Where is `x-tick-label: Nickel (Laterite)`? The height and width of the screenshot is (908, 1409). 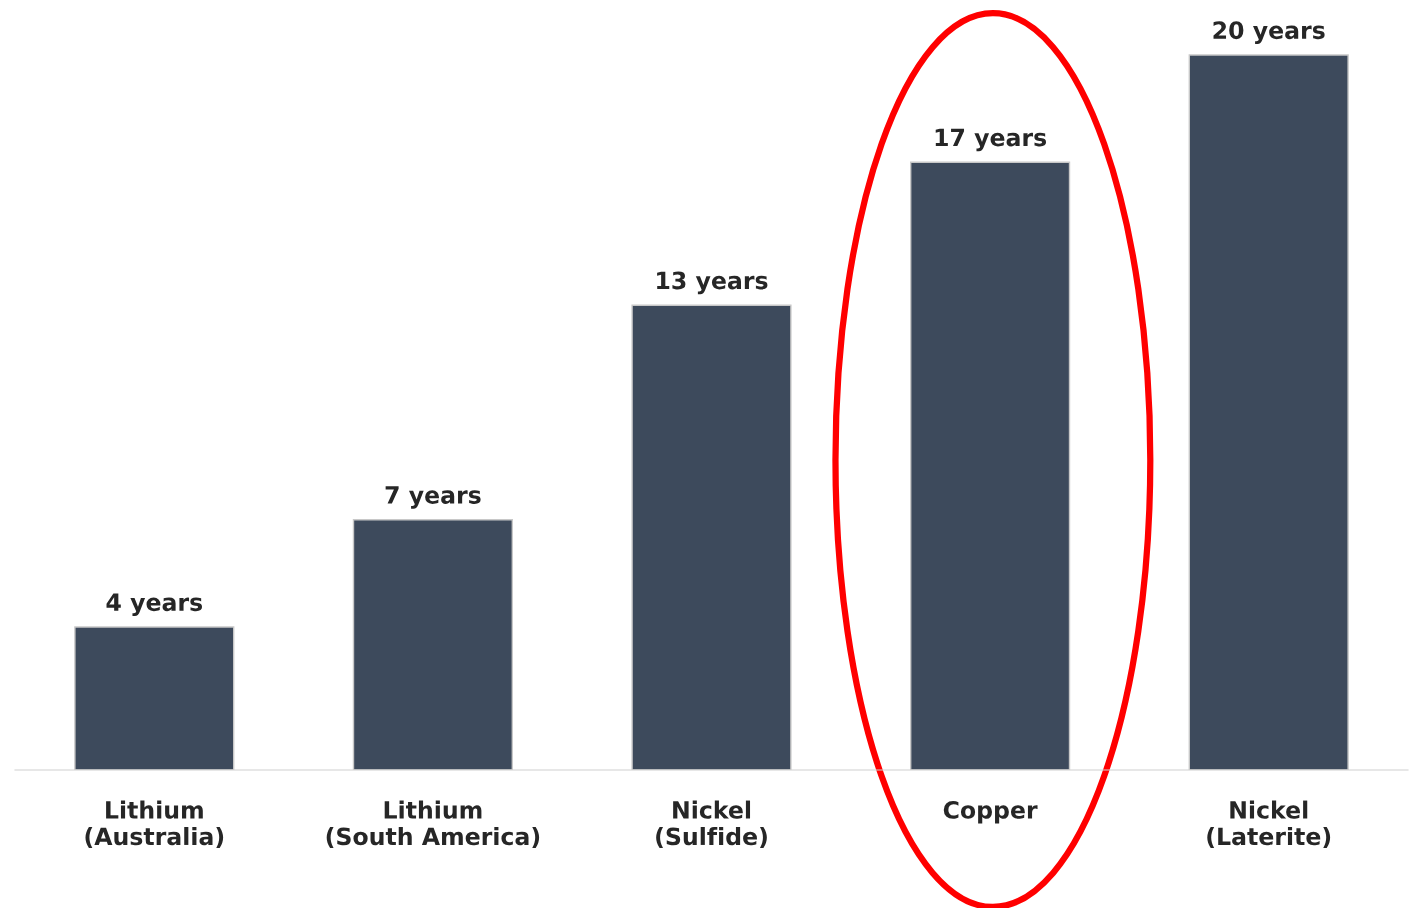
x-tick-label: Nickel (Laterite) is located at coordinates (1269, 824).